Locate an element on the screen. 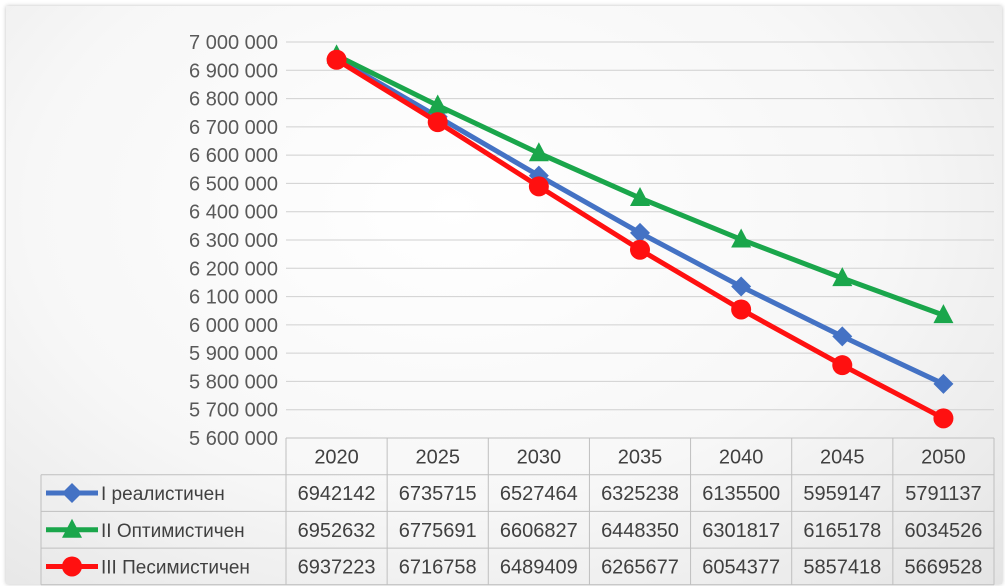  table-cell-value: 6937223 is located at coordinates (337, 567).